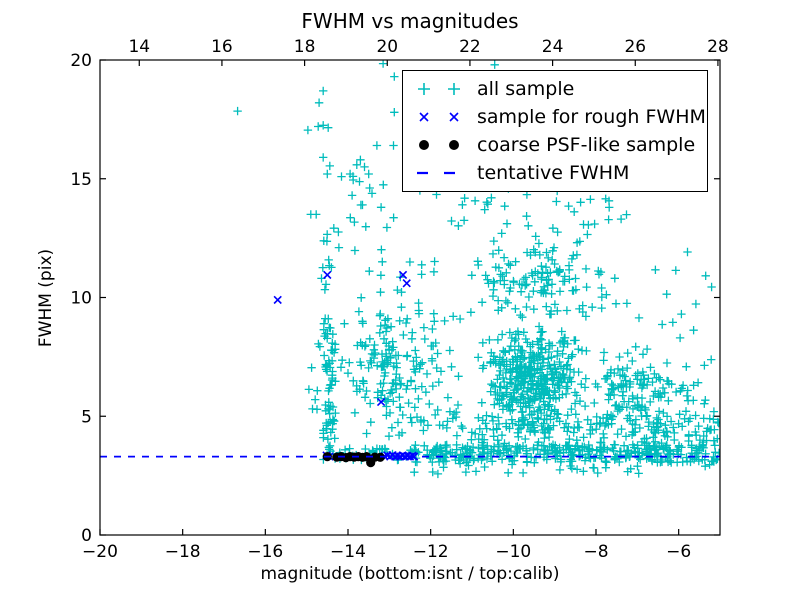 This screenshot has height=600, width=800. What do you see at coordinates (586, 144) in the screenshot?
I see `legend-label: coarse PSF-like sample` at bounding box center [586, 144].